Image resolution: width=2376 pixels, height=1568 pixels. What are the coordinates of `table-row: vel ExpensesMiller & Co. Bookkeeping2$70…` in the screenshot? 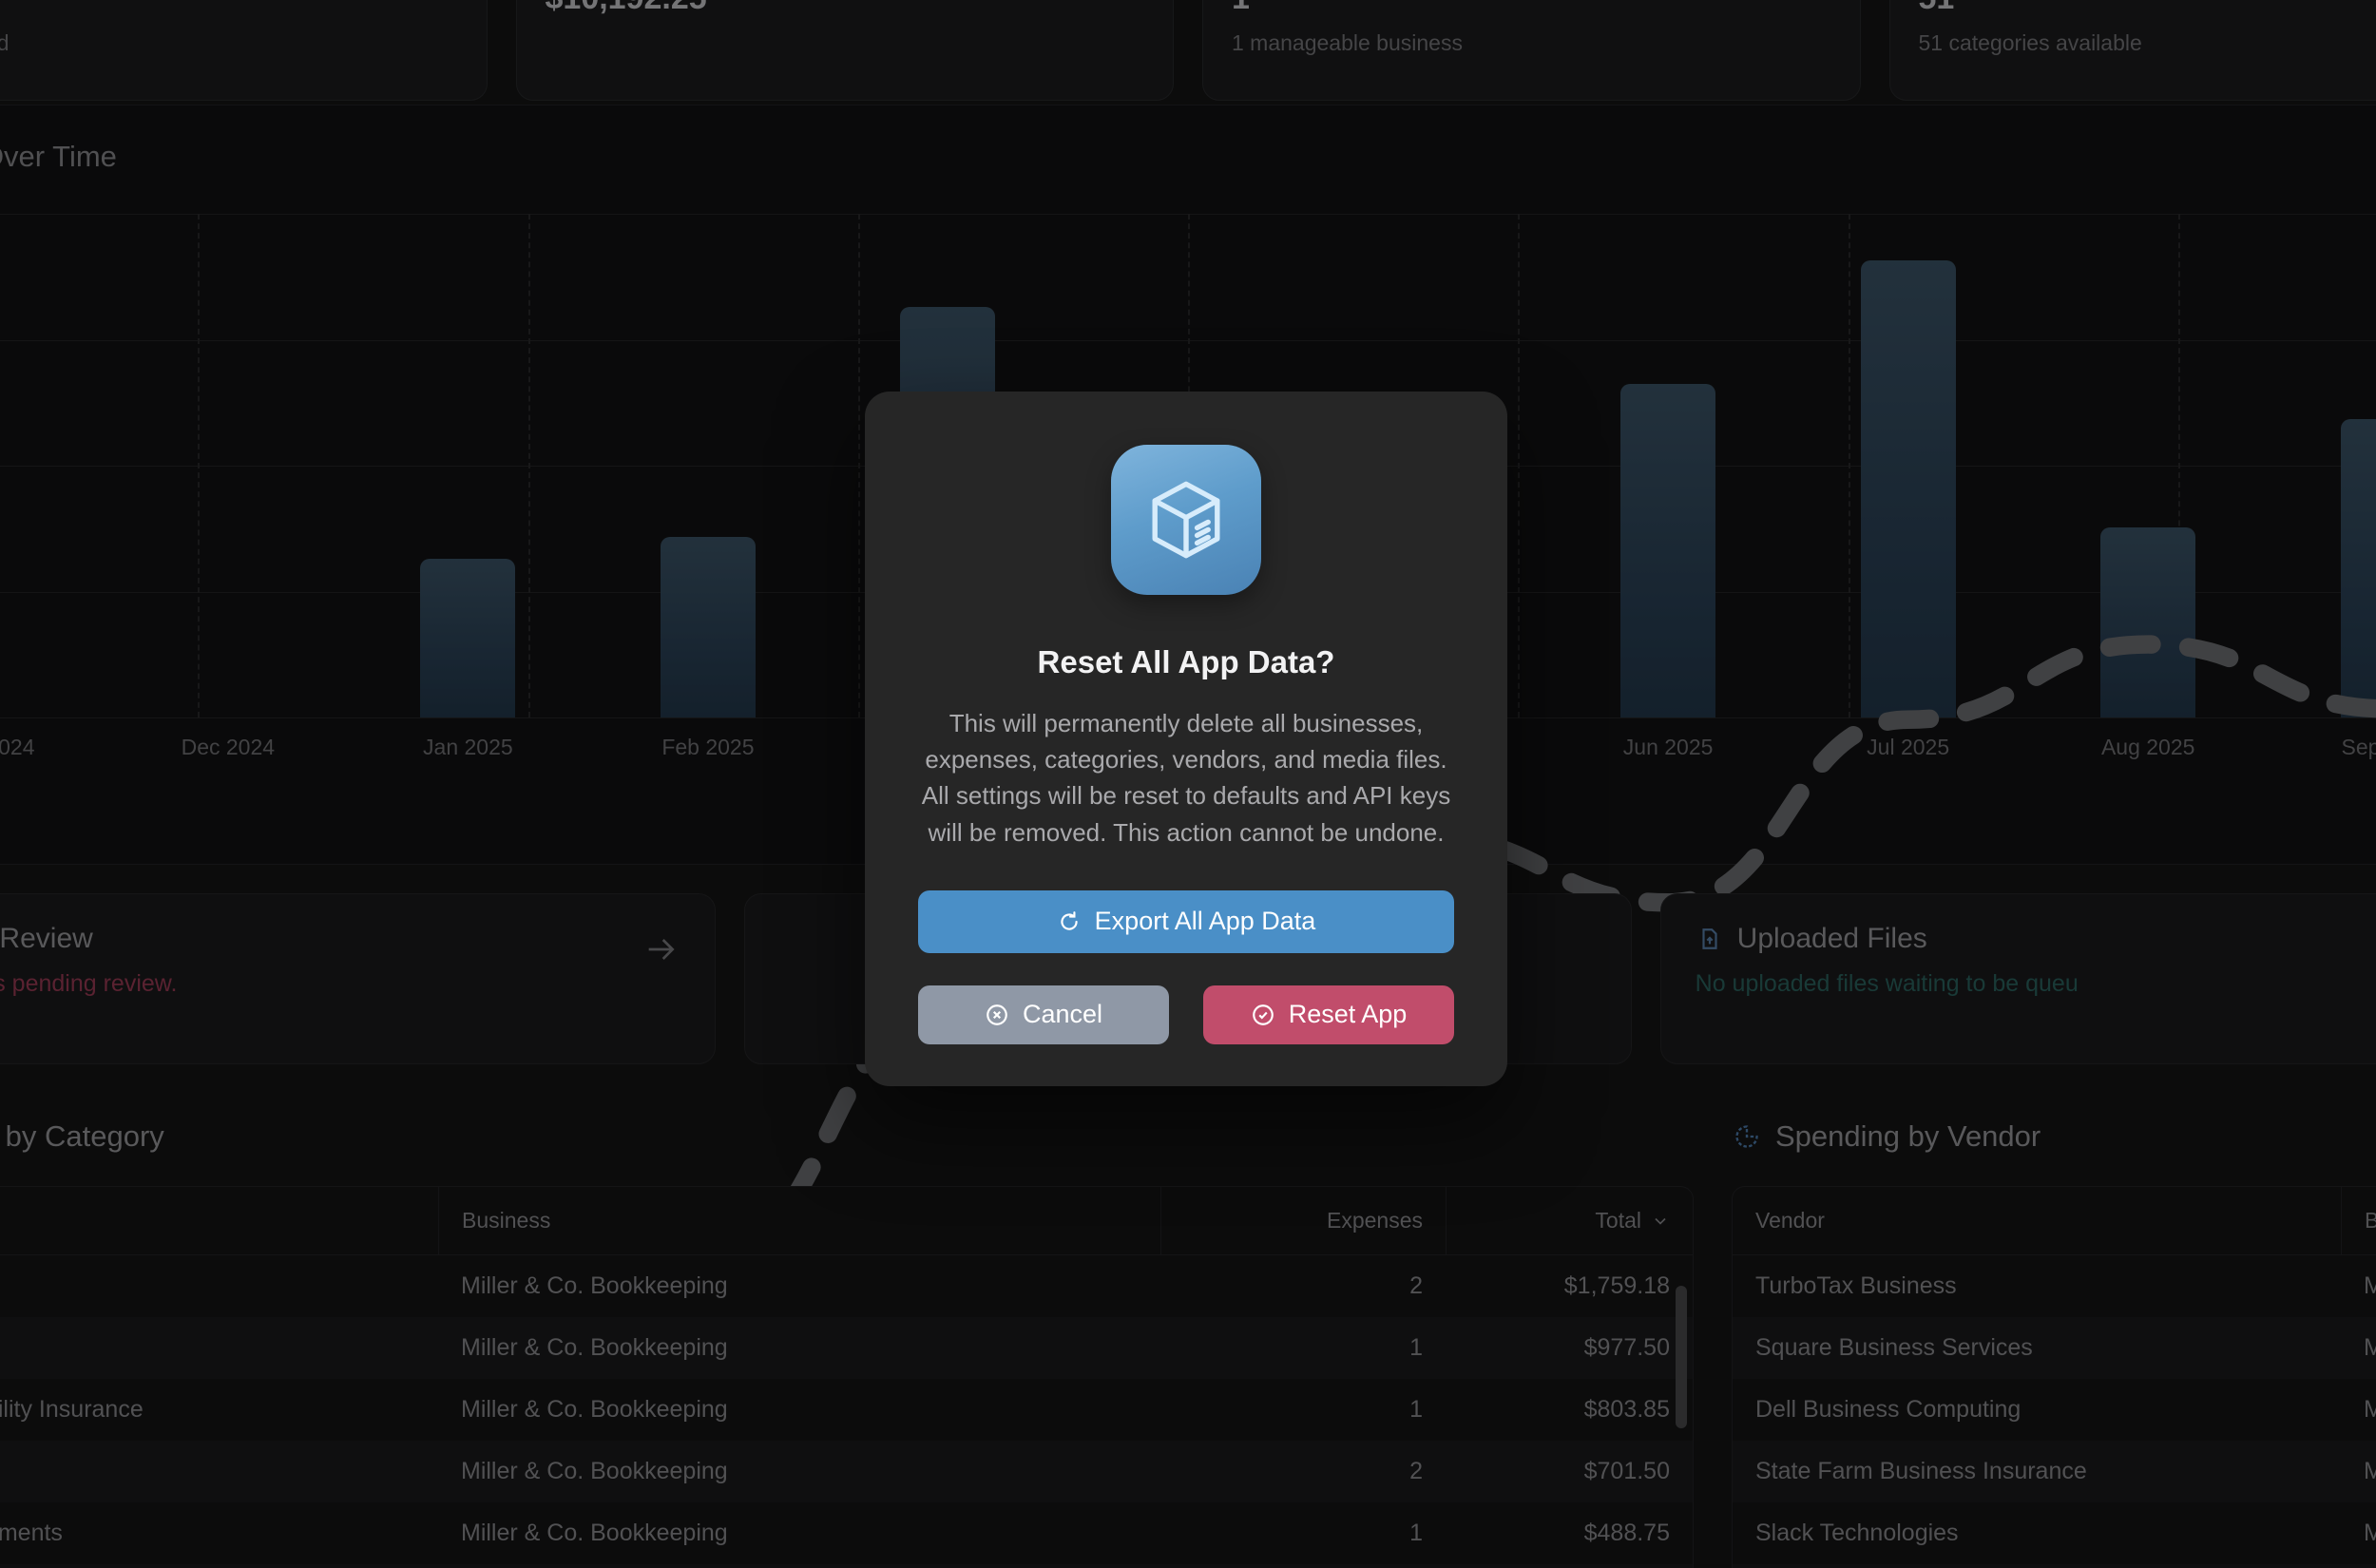 It's located at (846, 1471).